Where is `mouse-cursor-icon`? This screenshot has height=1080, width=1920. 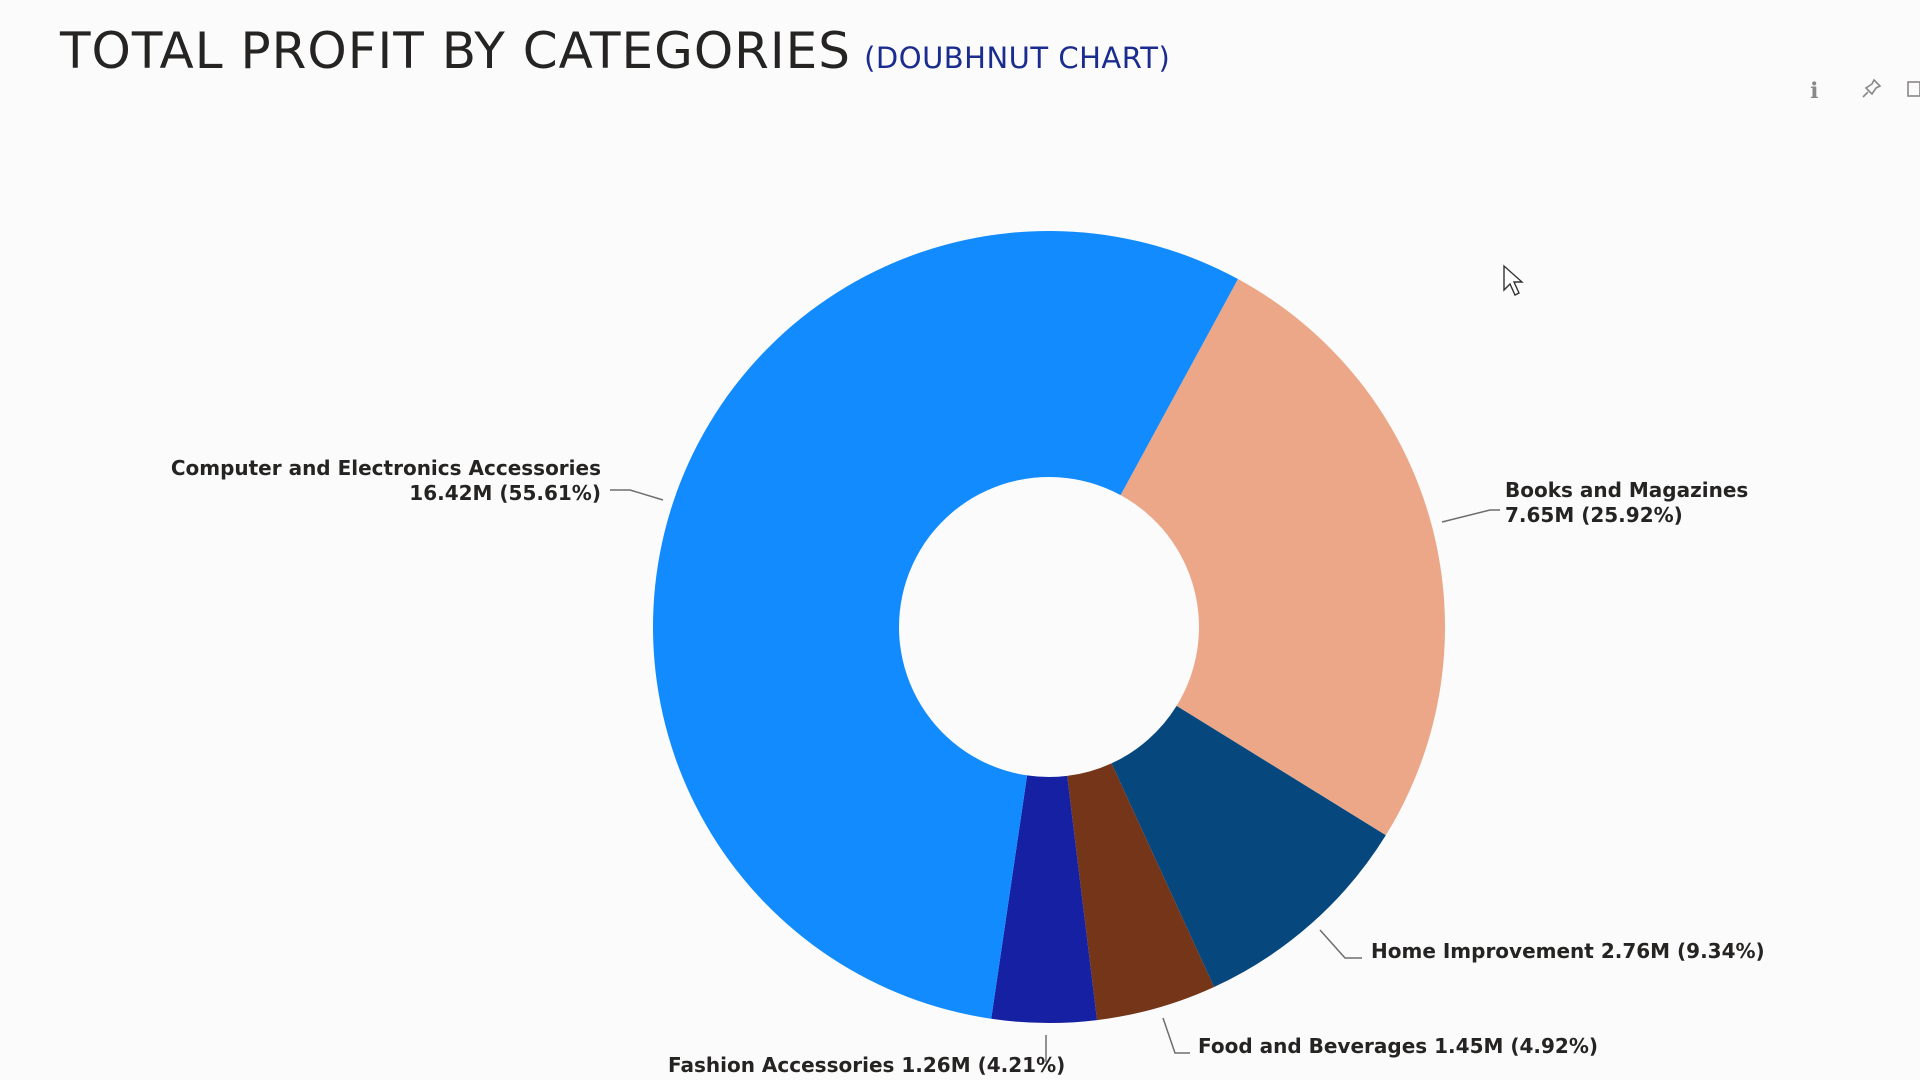
mouse-cursor-icon is located at coordinates (1513, 280).